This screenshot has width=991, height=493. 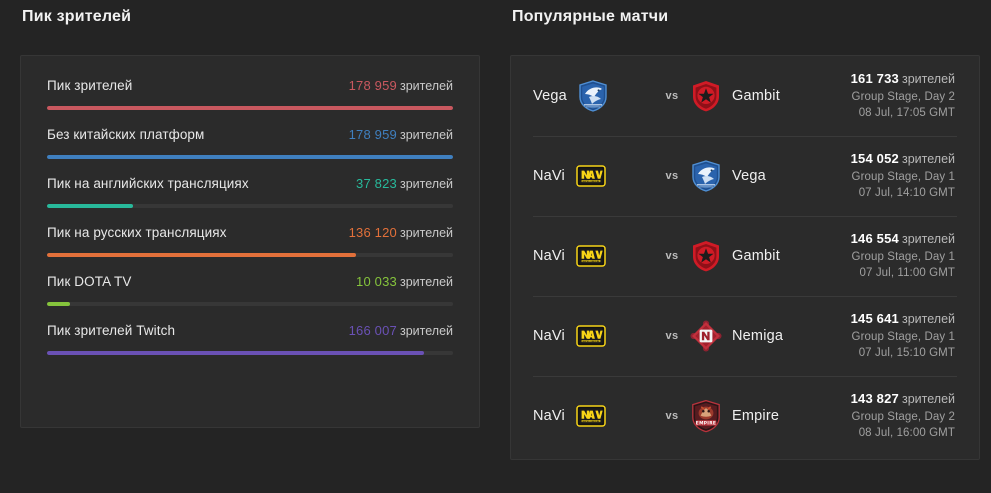 What do you see at coordinates (372, 134) in the screenshot?
I see `stat-number: 178 959` at bounding box center [372, 134].